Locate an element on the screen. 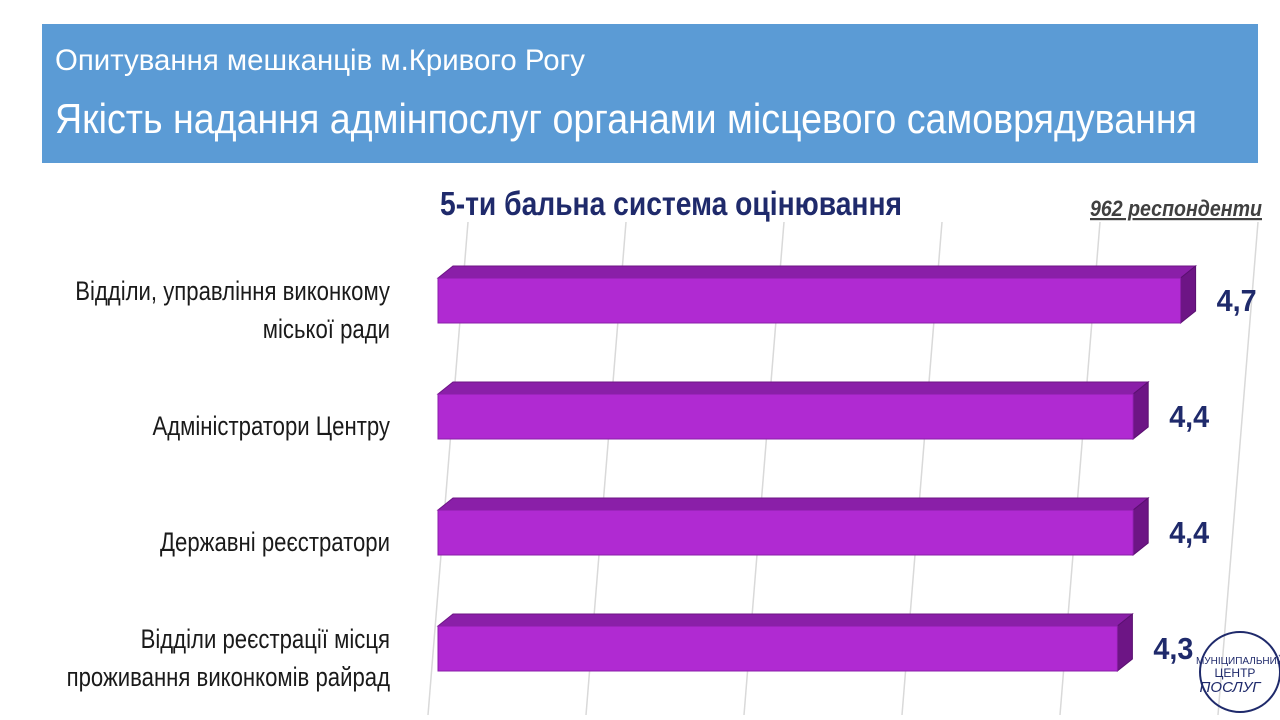  logo-text: ПОСЛУГ is located at coordinates (1231, 687).